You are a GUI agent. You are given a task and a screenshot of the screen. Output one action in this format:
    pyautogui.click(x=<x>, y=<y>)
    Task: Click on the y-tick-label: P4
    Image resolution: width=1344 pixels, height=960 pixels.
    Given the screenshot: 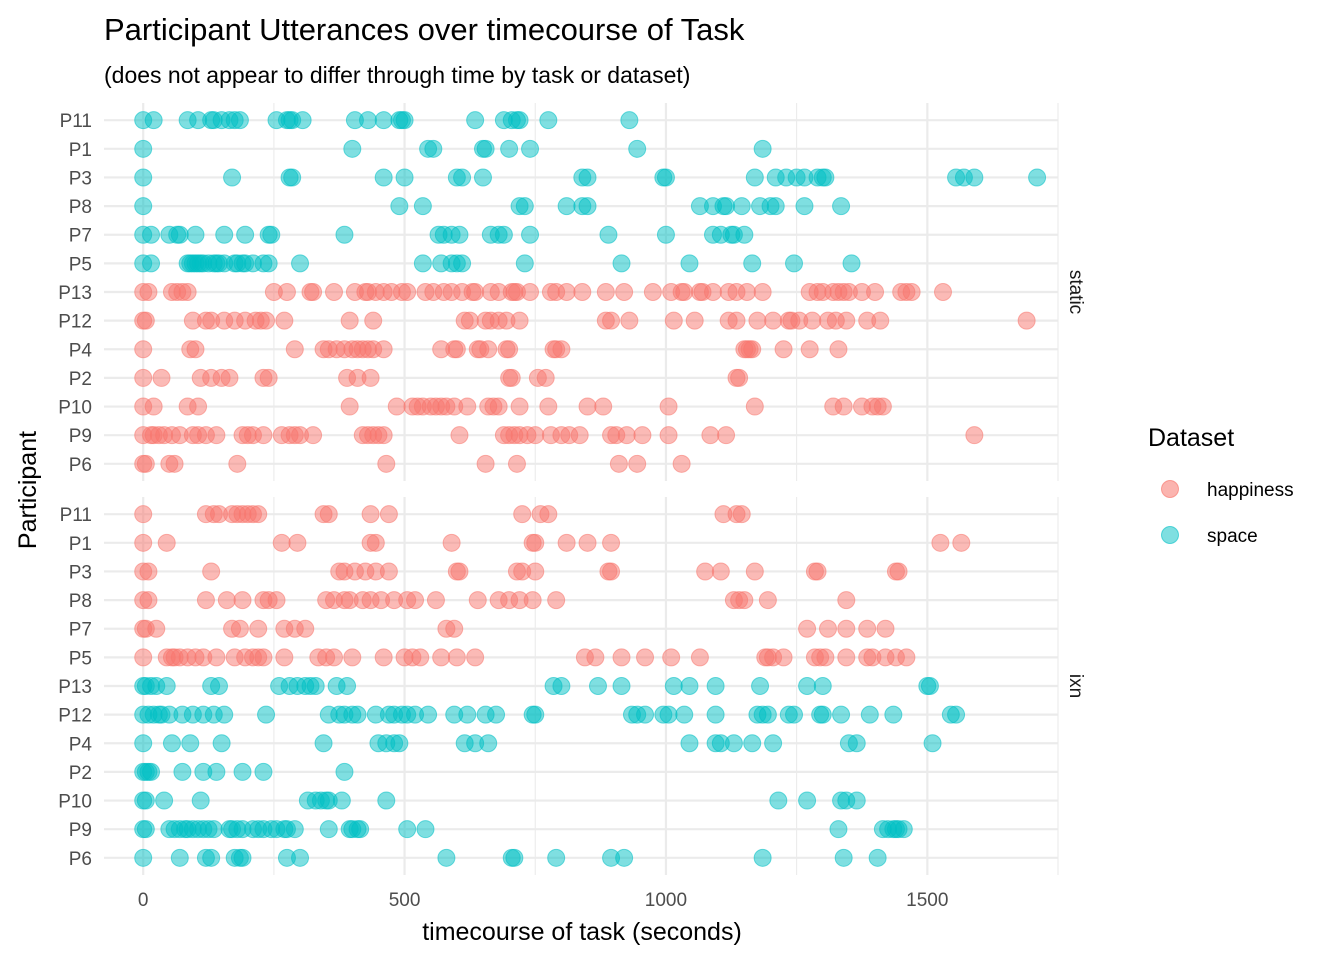 What is the action you would take?
    pyautogui.click(x=81, y=744)
    